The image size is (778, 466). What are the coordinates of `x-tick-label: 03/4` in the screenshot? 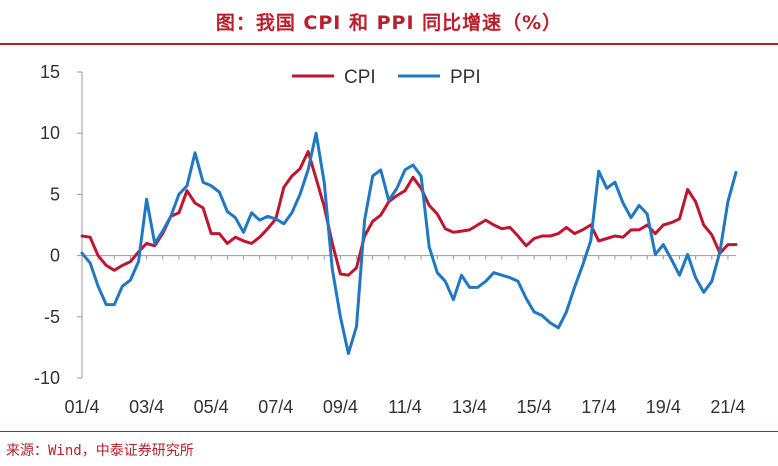 It's located at (146, 407).